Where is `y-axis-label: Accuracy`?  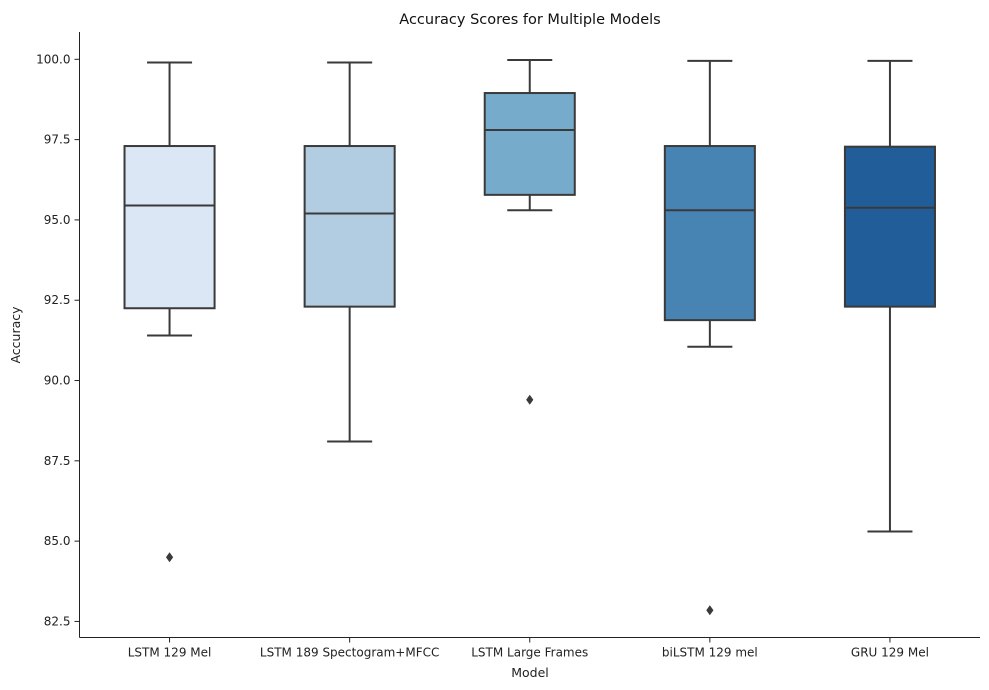
y-axis-label: Accuracy is located at coordinates (15, 335).